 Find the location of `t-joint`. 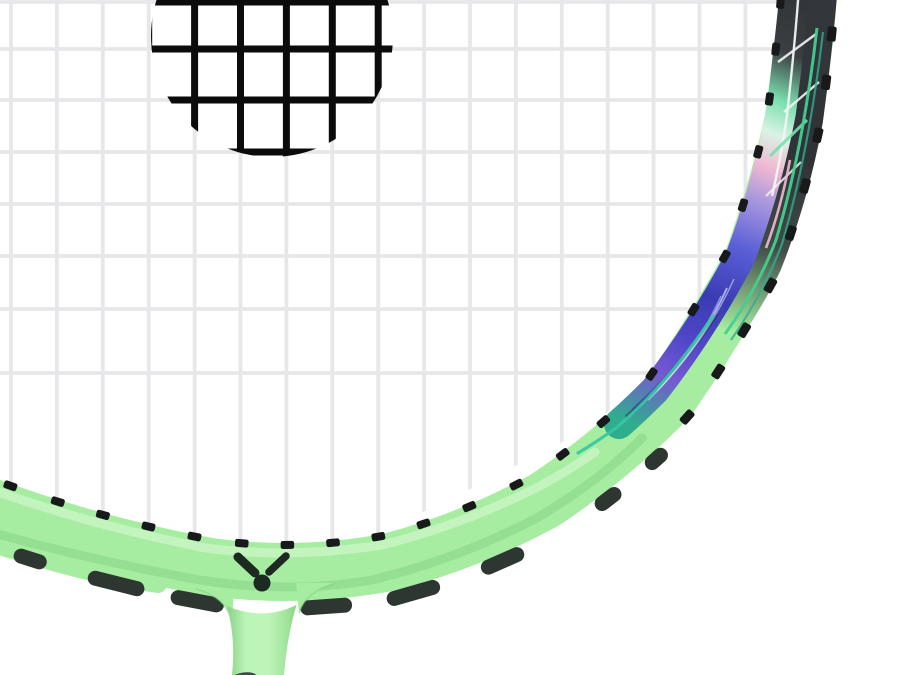

t-joint is located at coordinates (266, 613).